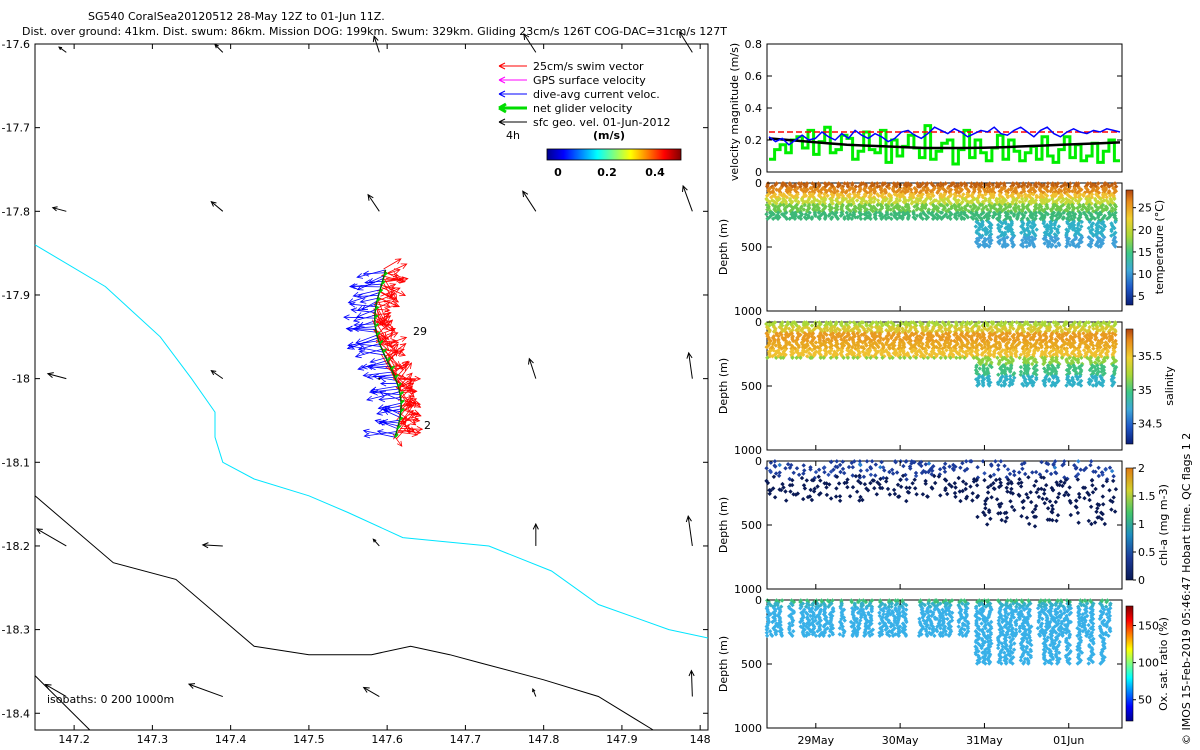 Image resolution: width=1200 pixels, height=750 pixels. I want to click on temperature-colorbar, so click(1129, 247).